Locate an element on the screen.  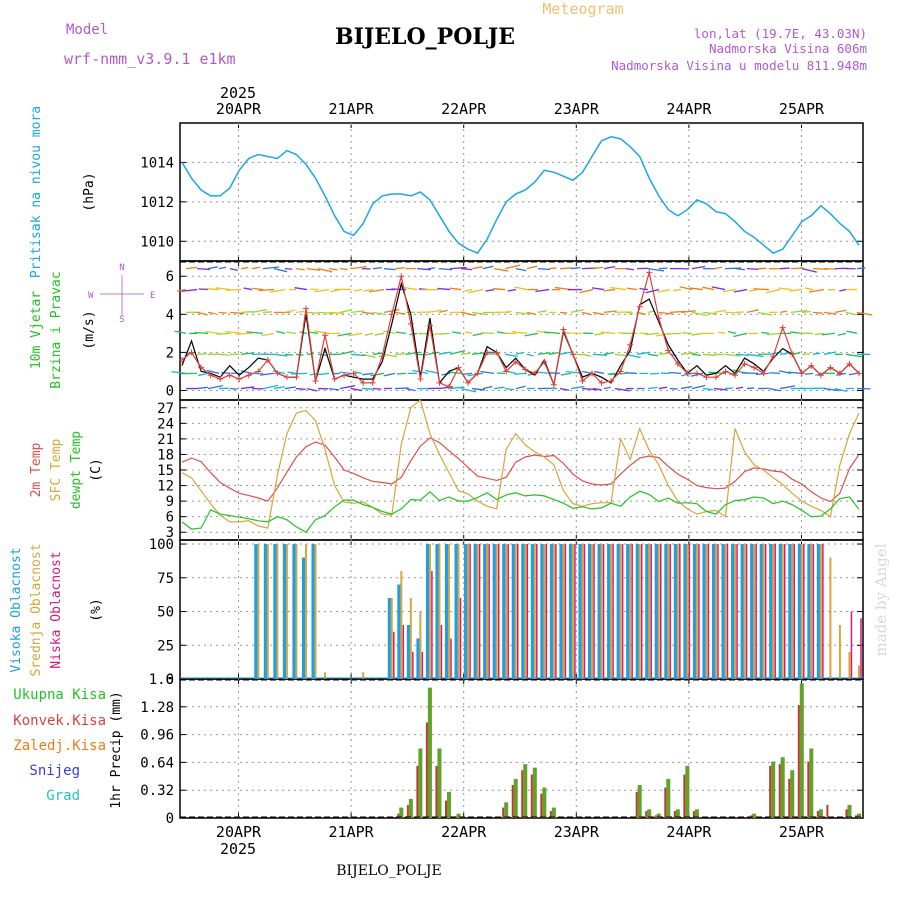
wind-axis-label: 10m Vjetar is located at coordinates (36, 330).